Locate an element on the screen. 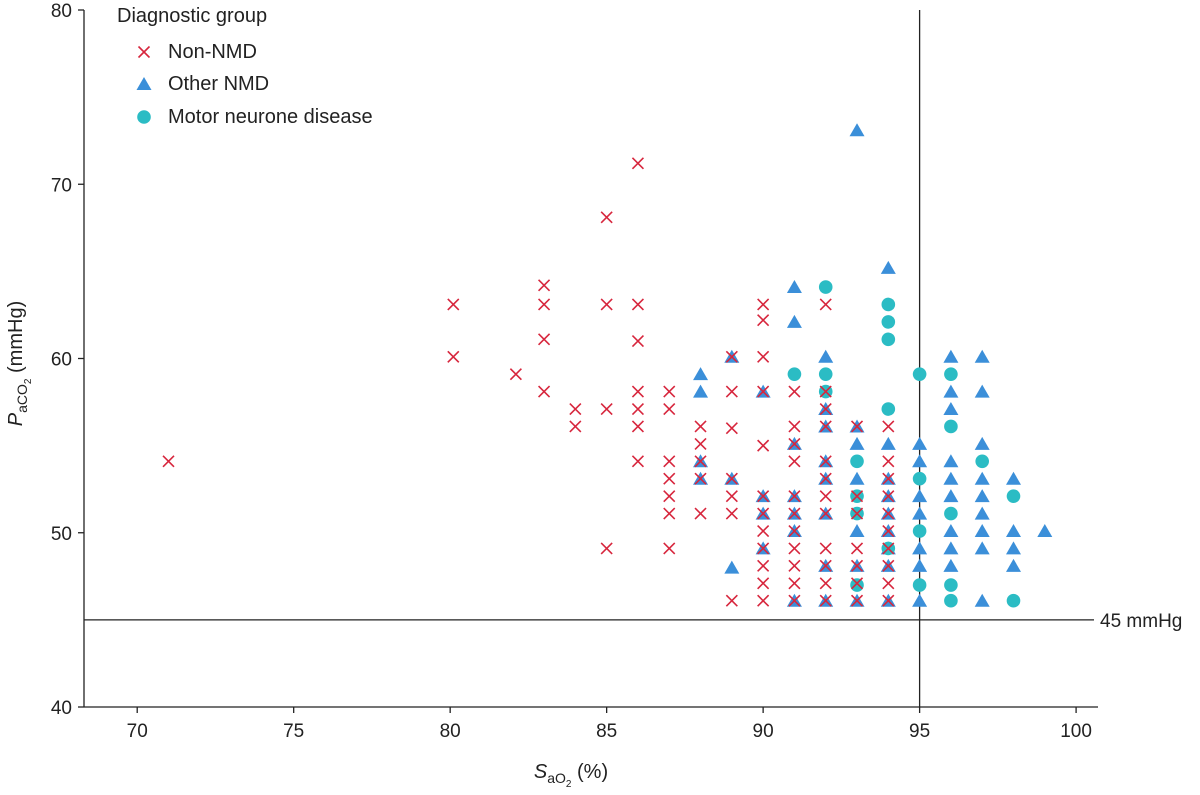  y-tick-label: 50 is located at coordinates (61, 534).